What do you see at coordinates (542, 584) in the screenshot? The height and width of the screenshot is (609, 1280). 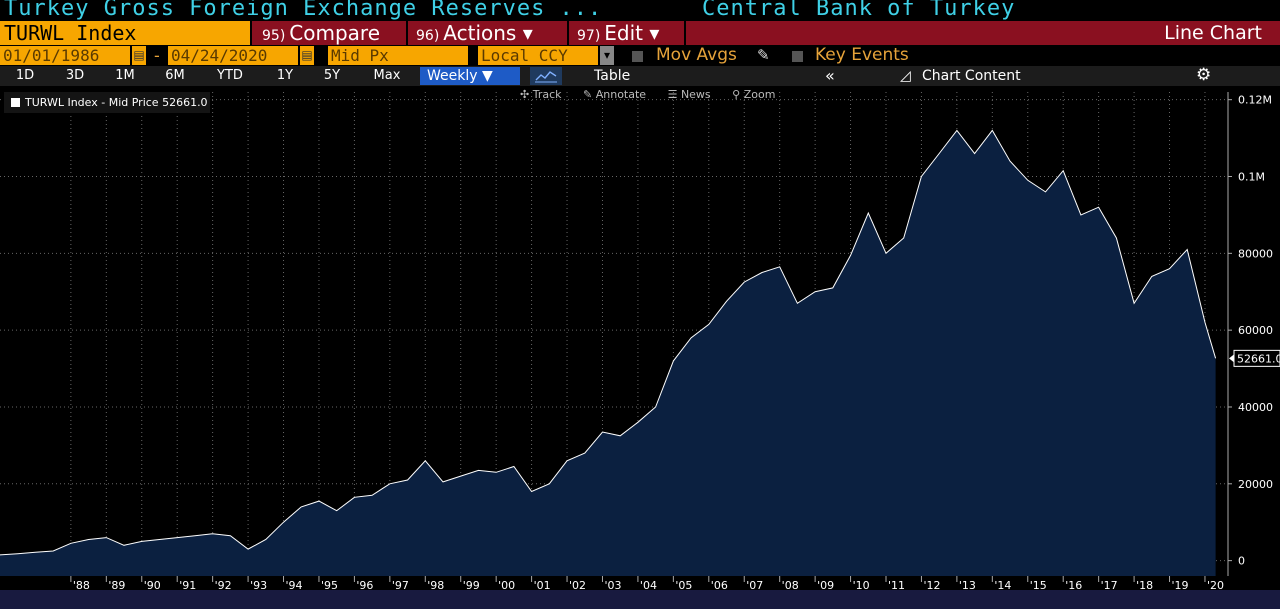 I see `x-tick-label: '01` at bounding box center [542, 584].